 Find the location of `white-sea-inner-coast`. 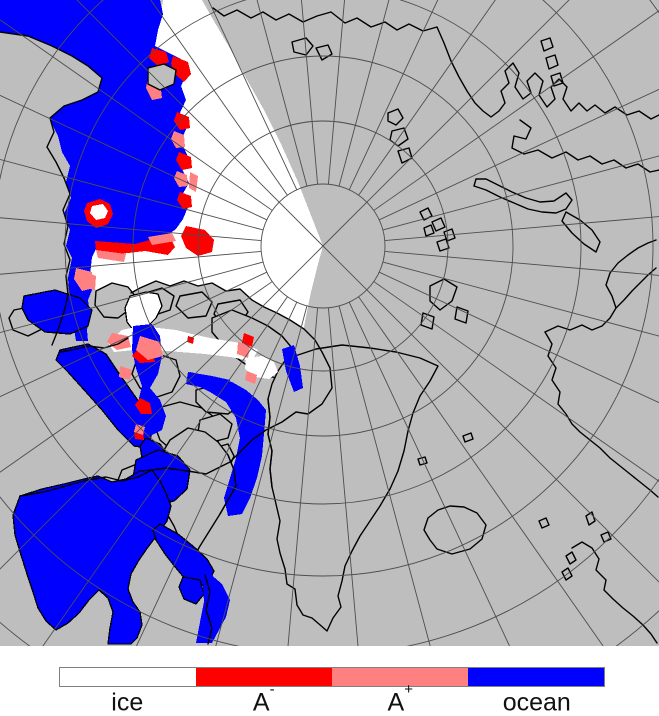

white-sea-inner-coast is located at coordinates (636, 288).